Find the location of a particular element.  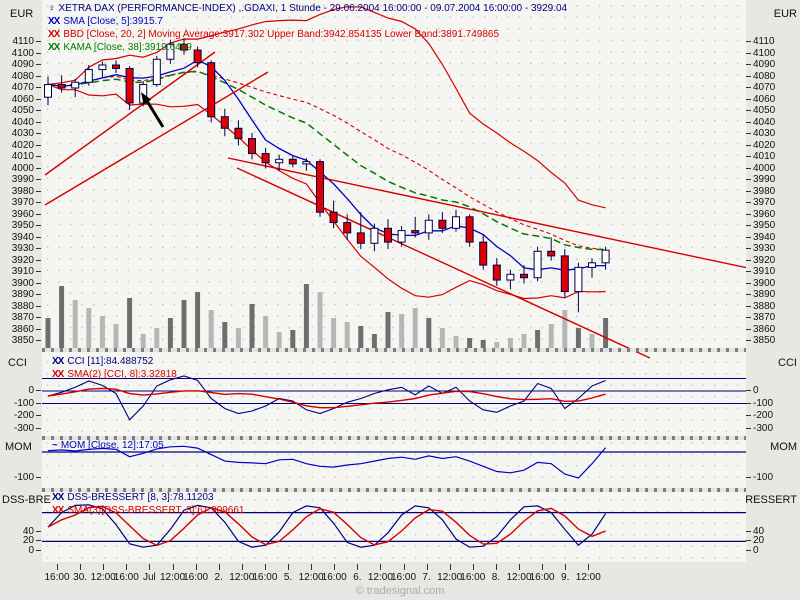

dss-panel-label-left: DSS-BRE is located at coordinates (26, 500).